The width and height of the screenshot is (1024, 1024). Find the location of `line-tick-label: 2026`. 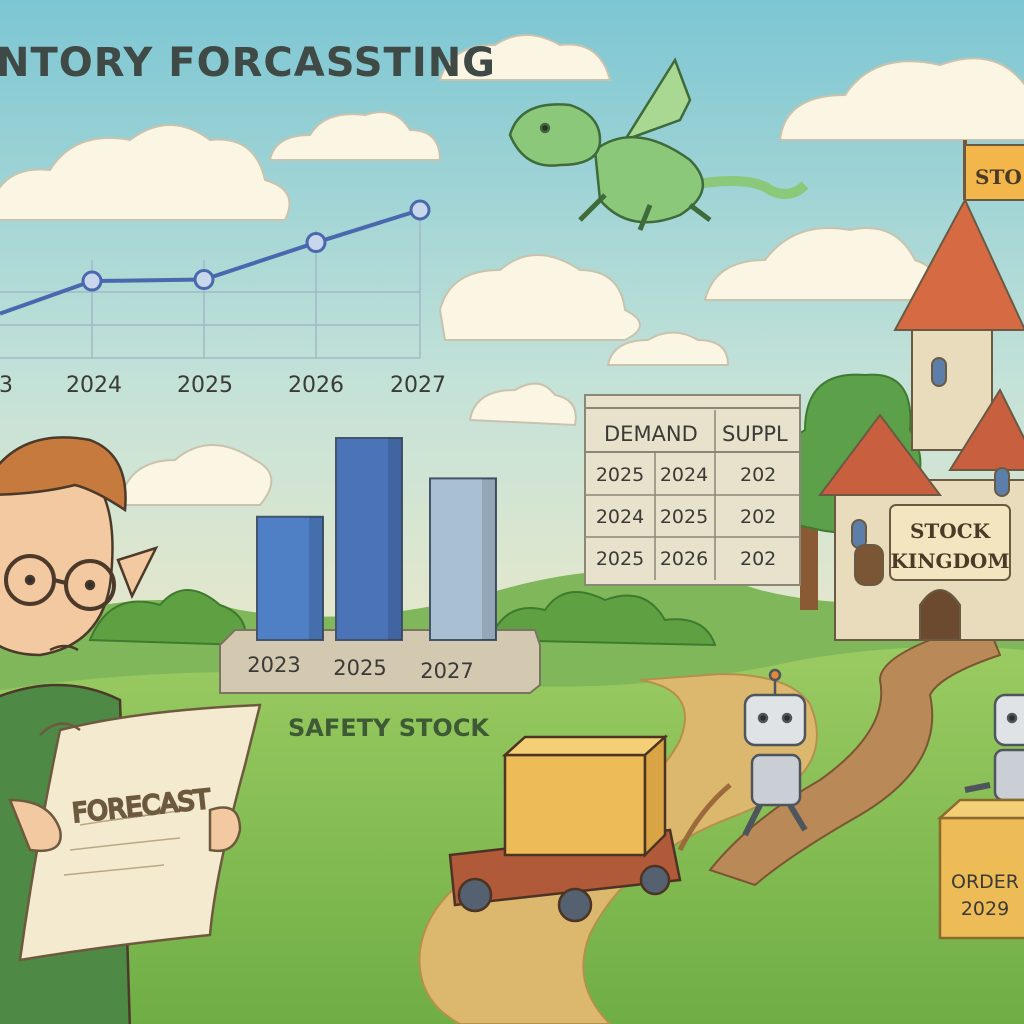

line-tick-label: 2026 is located at coordinates (316, 385).